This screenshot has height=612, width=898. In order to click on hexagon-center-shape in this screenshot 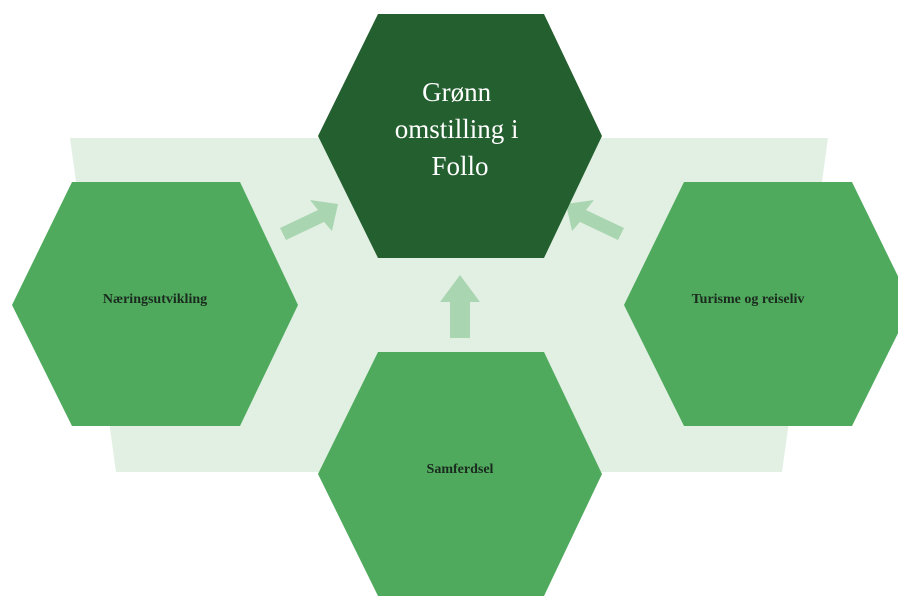, I will do `click(460, 136)`.